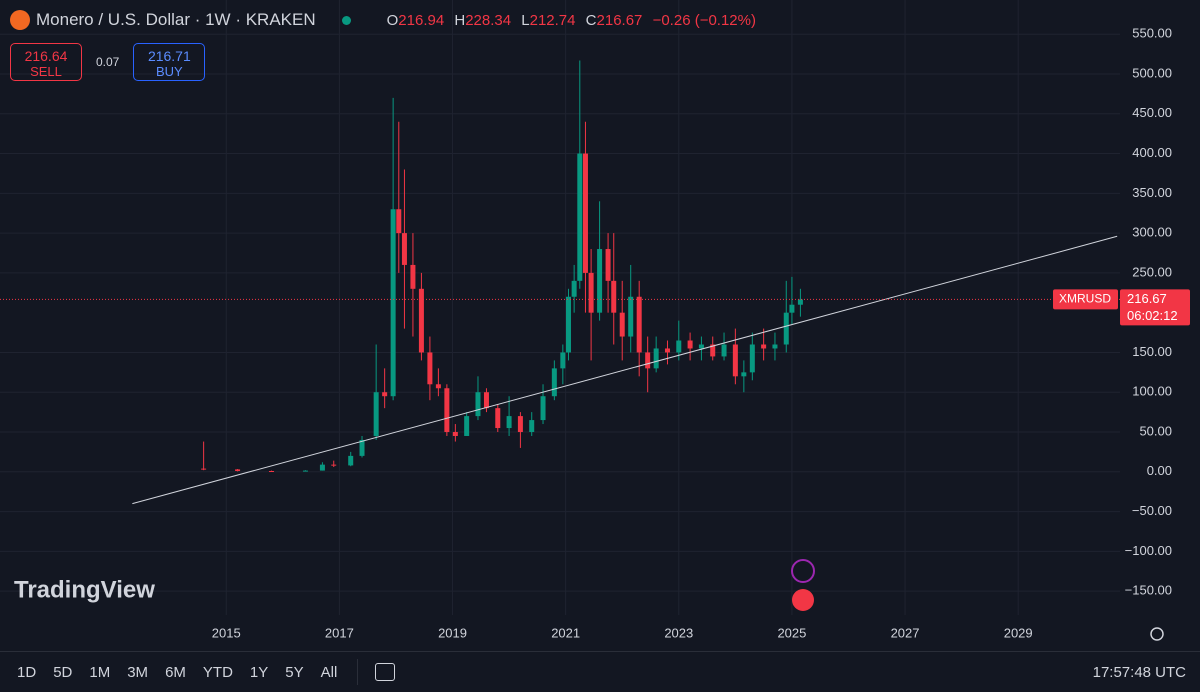 Image resolution: width=1200 pixels, height=692 pixels. I want to click on y-tick-label: 50.00, so click(1155, 430).